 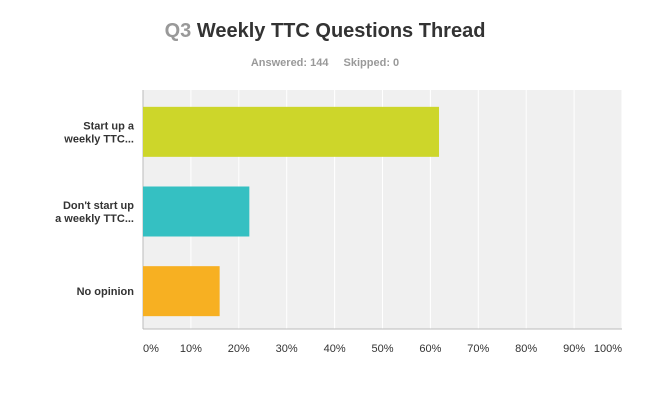 What do you see at coordinates (109, 126) in the screenshot?
I see `category-label: Start up a` at bounding box center [109, 126].